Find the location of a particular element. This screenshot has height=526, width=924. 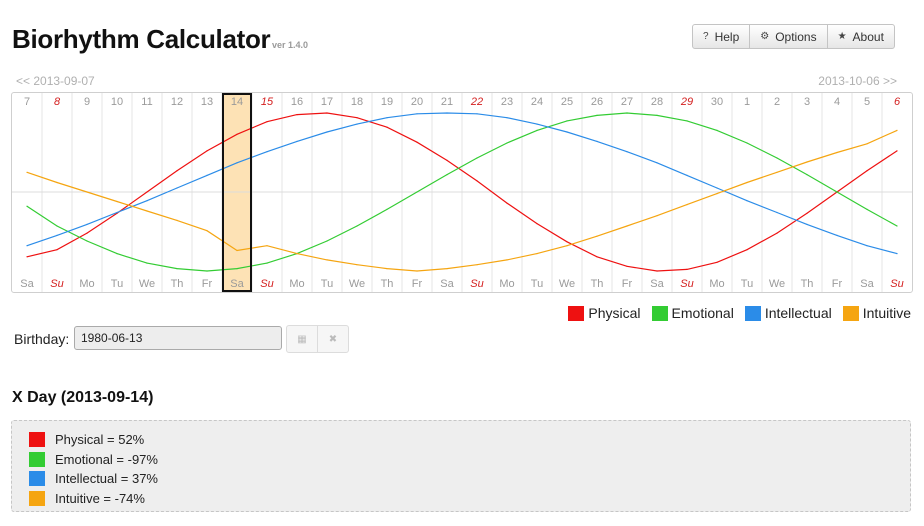

xday-title: X Day (2013-09-14) is located at coordinates (83, 397).